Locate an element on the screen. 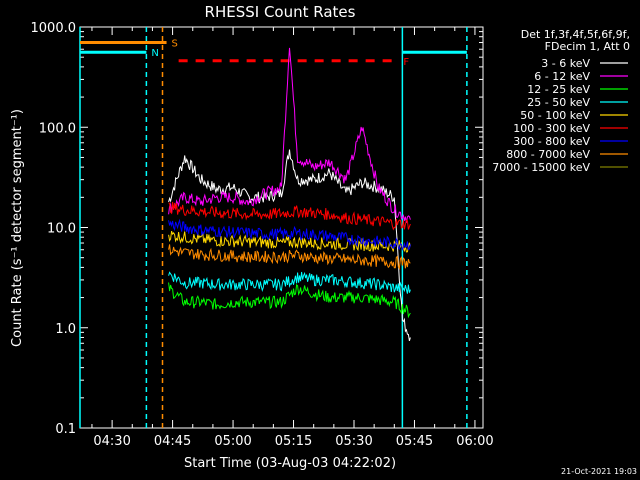 Image resolution: width=640 pixels, height=480 pixels. legend-entry-label: 3 - 6 keV is located at coordinates (565, 63).